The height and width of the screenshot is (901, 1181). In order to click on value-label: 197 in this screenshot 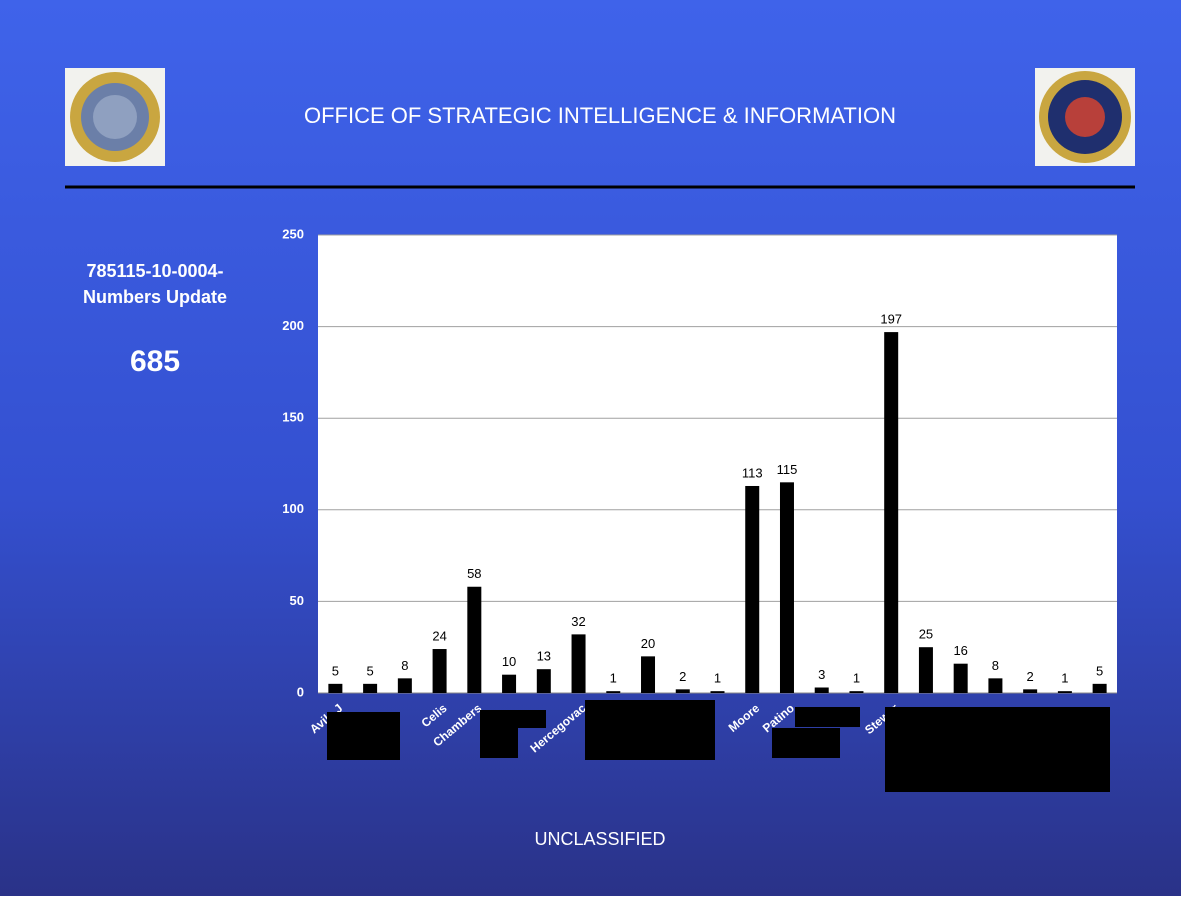, I will do `click(891, 319)`.